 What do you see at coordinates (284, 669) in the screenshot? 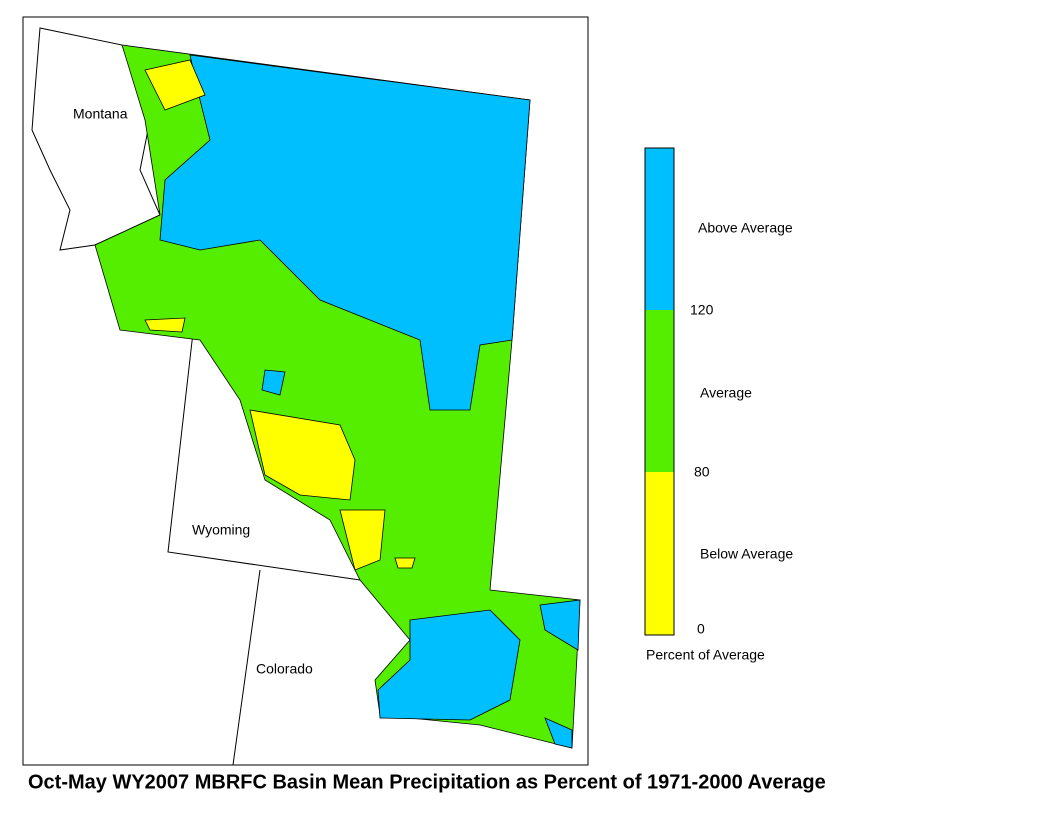
I see `state-label: Colorado` at bounding box center [284, 669].